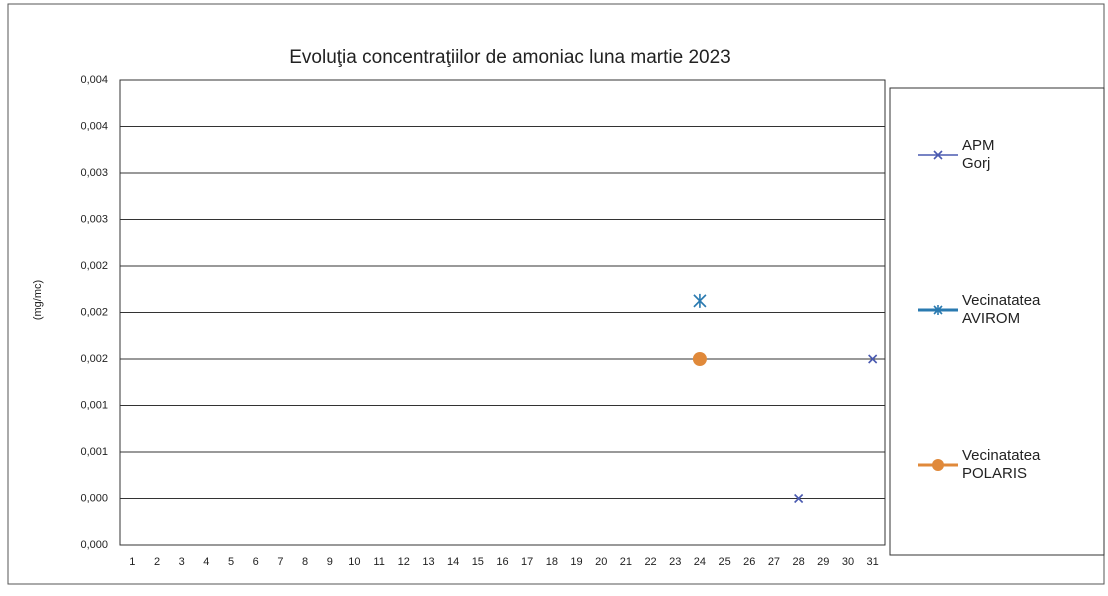 This screenshot has height=596, width=1108. Describe the element at coordinates (774, 562) in the screenshot. I see `x-tick-label: 27` at that location.